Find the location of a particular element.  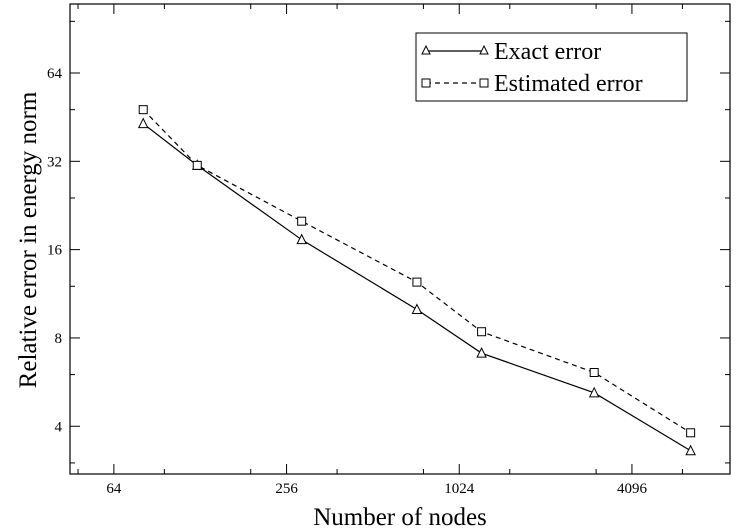

x-tick-label: 64 is located at coordinates (114, 489).